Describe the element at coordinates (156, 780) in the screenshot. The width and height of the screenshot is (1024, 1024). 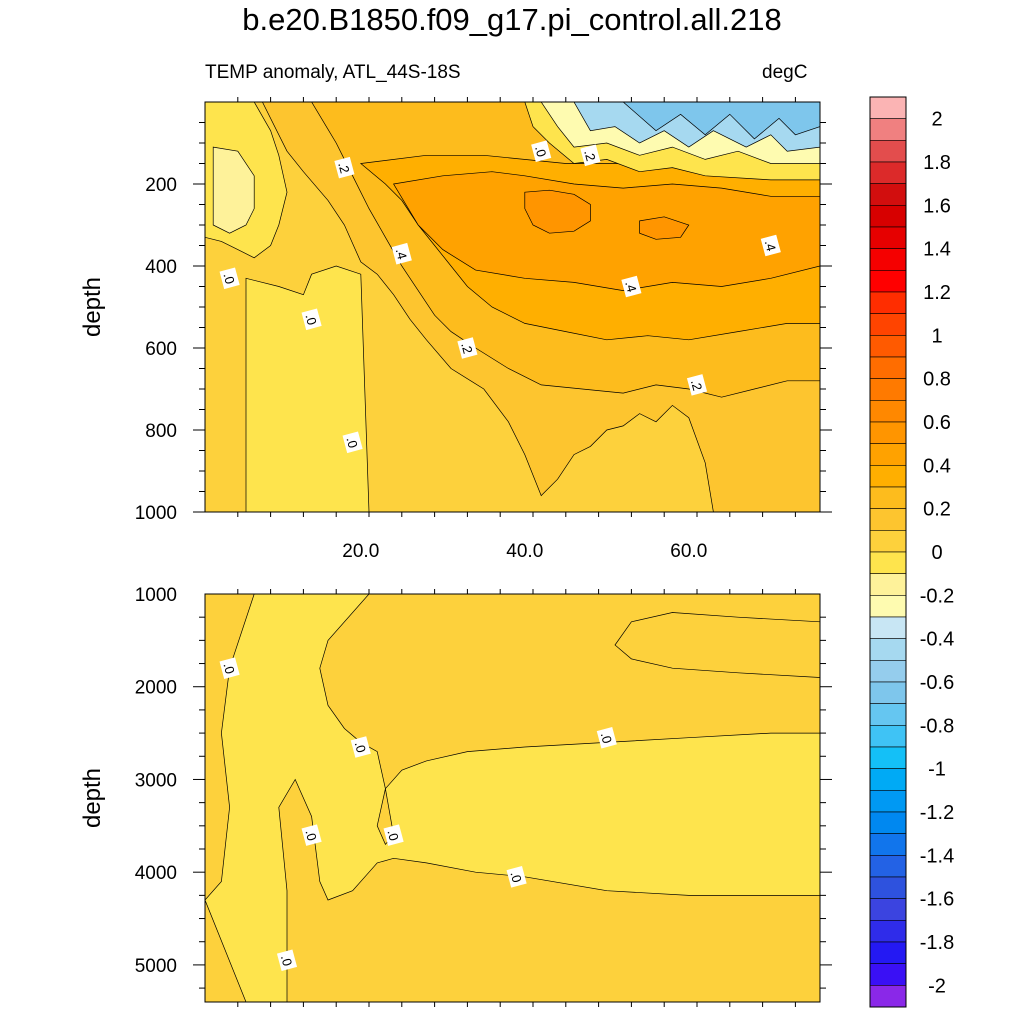
I see `lower-y-tick-label: 3000` at that location.